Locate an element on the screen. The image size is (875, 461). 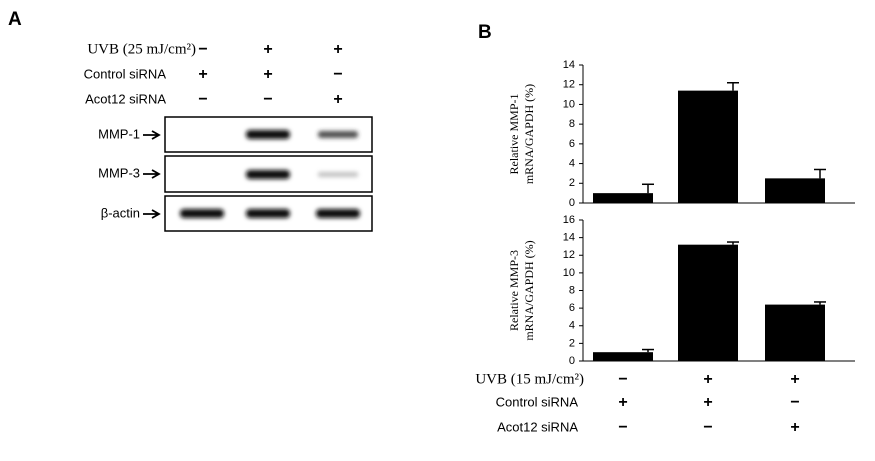
panel-label: A is located at coordinates (15, 19).